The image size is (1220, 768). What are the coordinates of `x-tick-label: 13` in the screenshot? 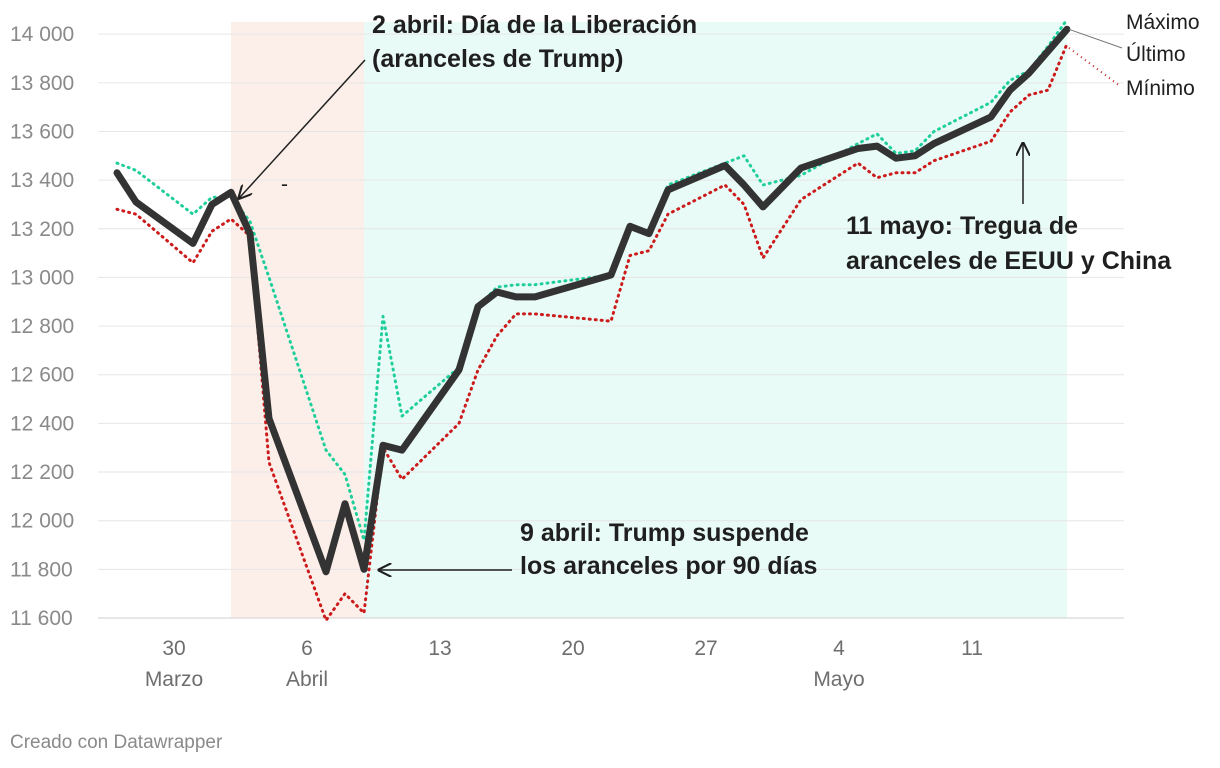 It's located at (439, 648).